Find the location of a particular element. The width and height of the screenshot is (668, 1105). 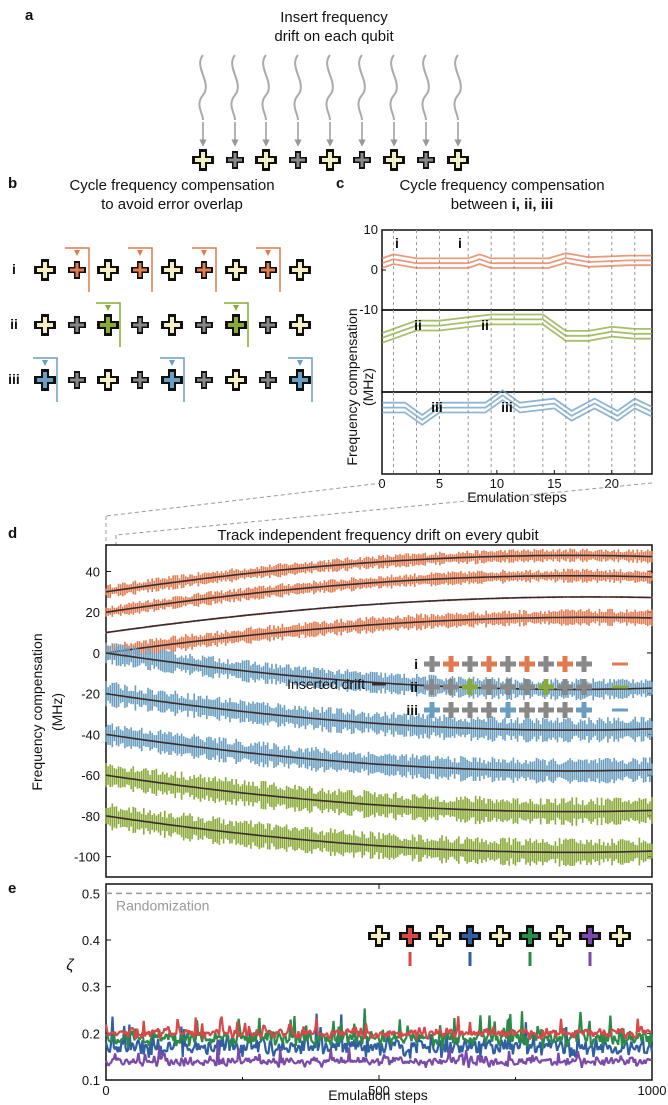

panel-d-label: d is located at coordinates (12, 533).